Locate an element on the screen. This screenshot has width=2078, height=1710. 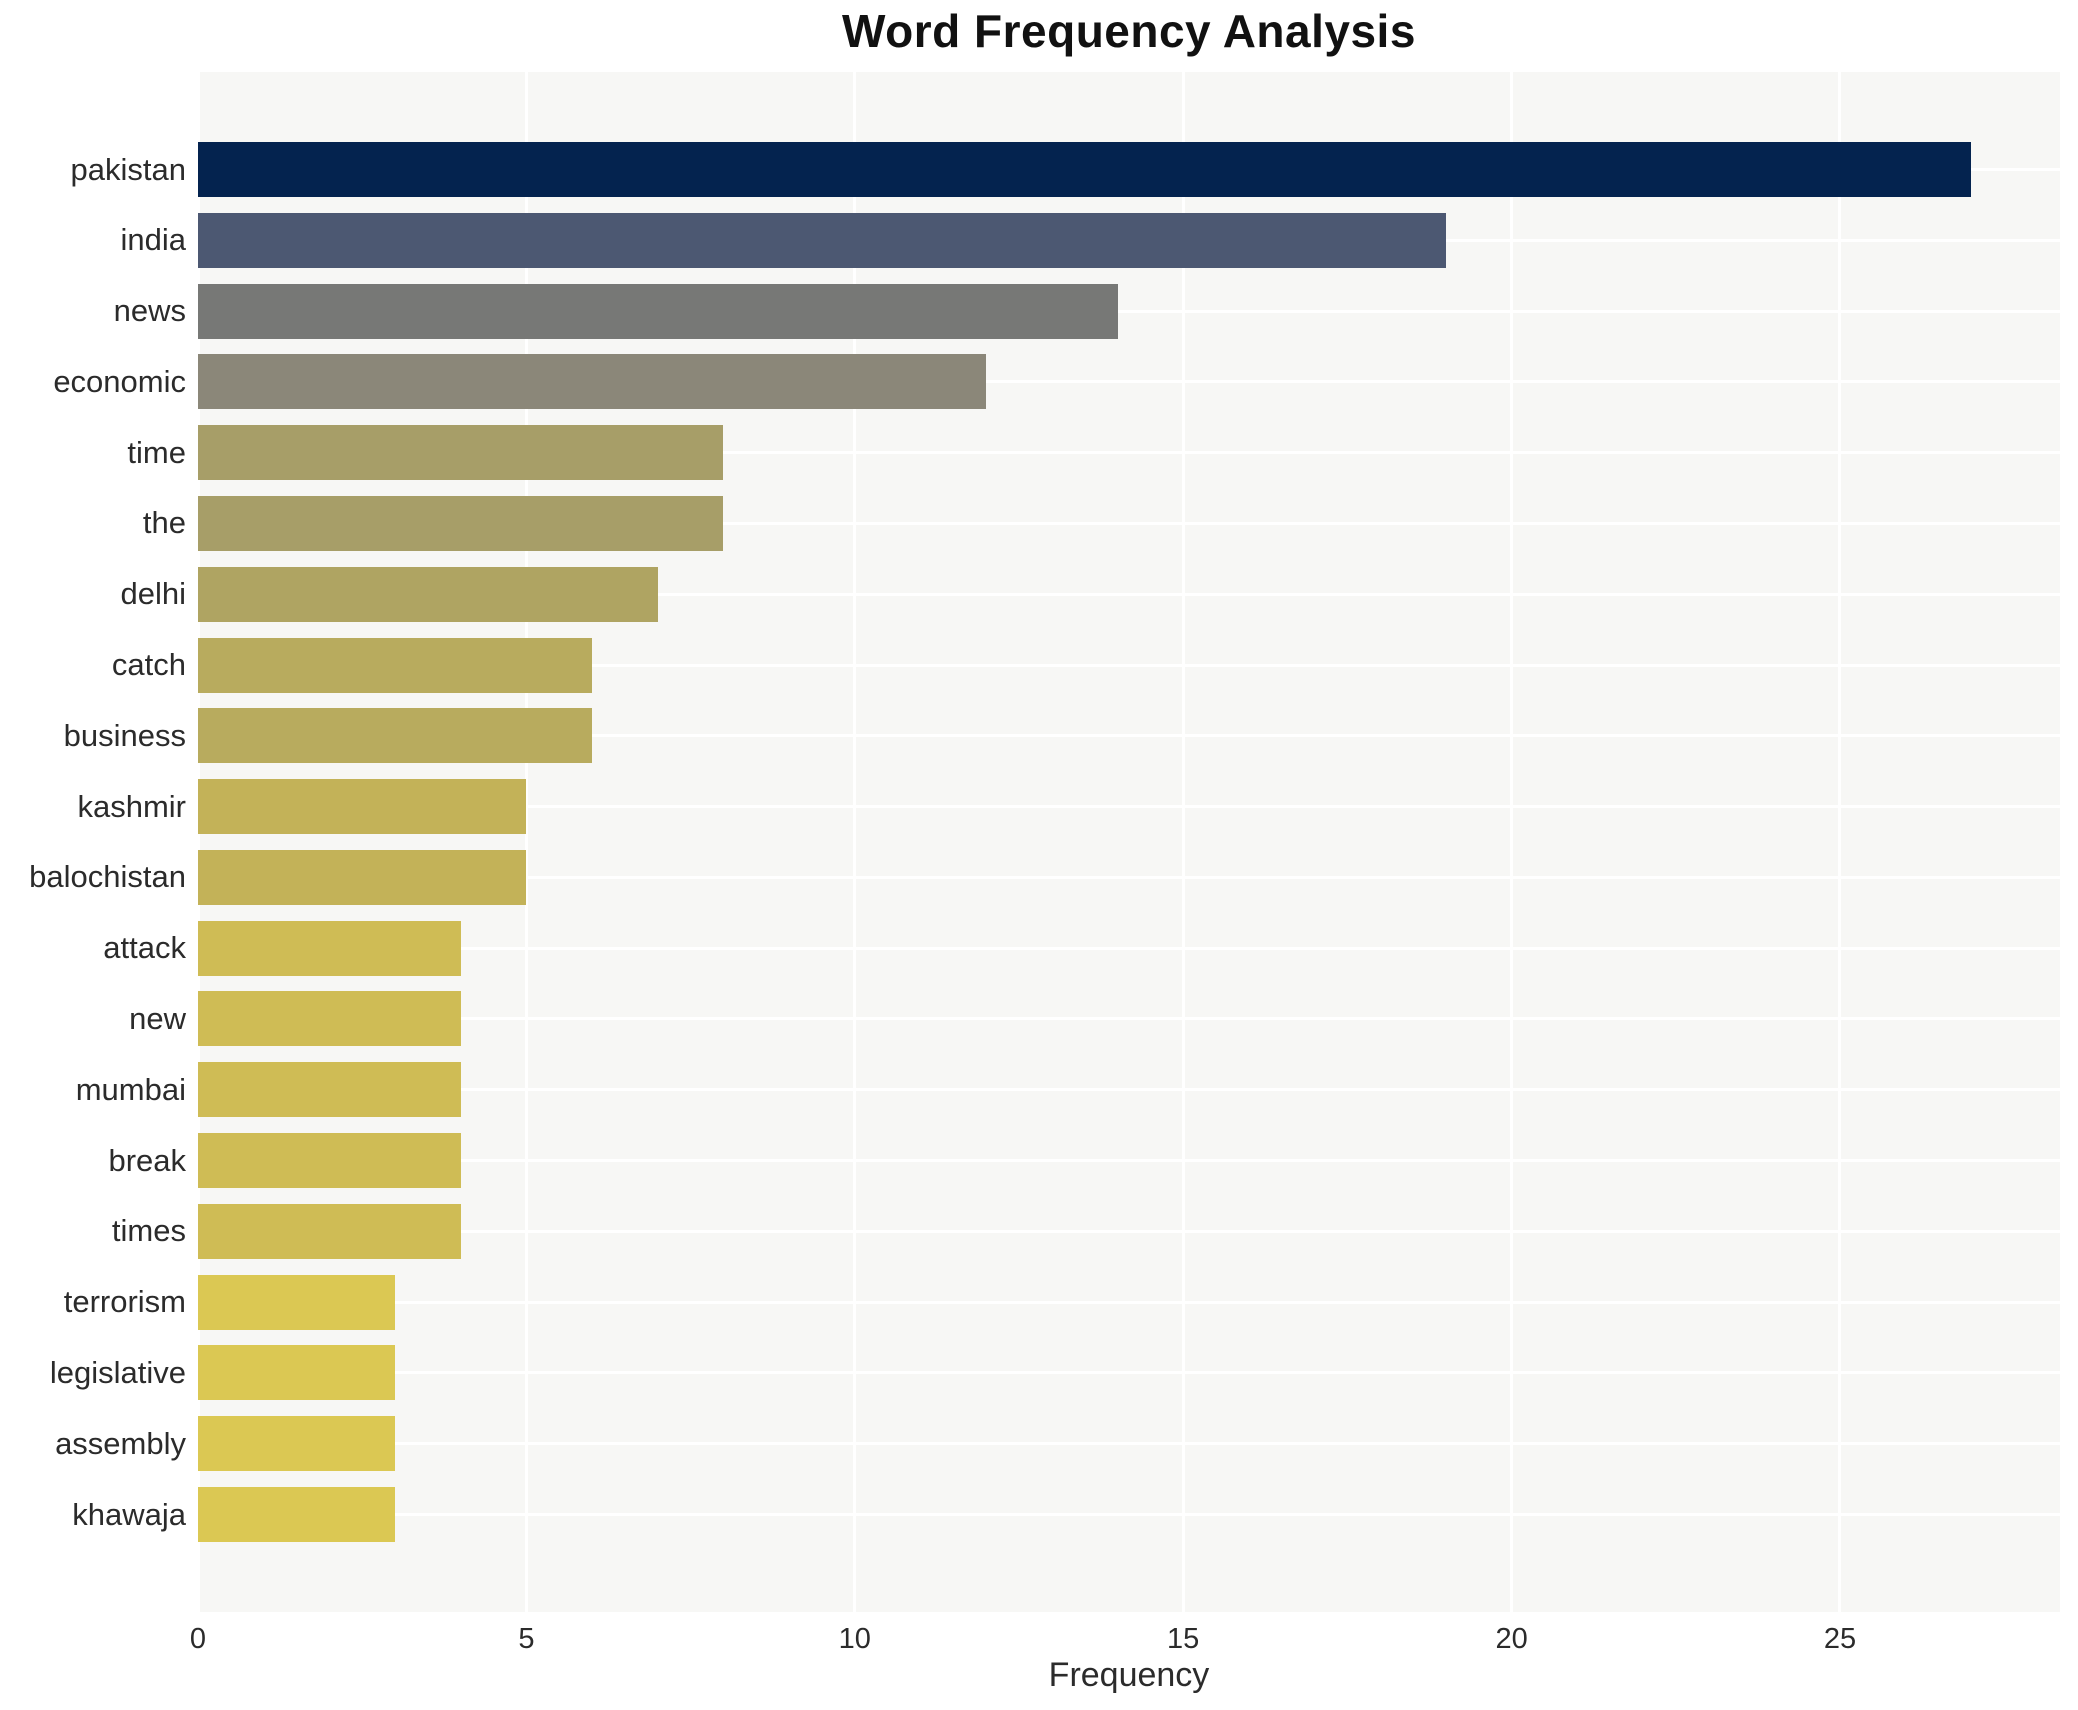
bar-balochistan is located at coordinates (362, 877).